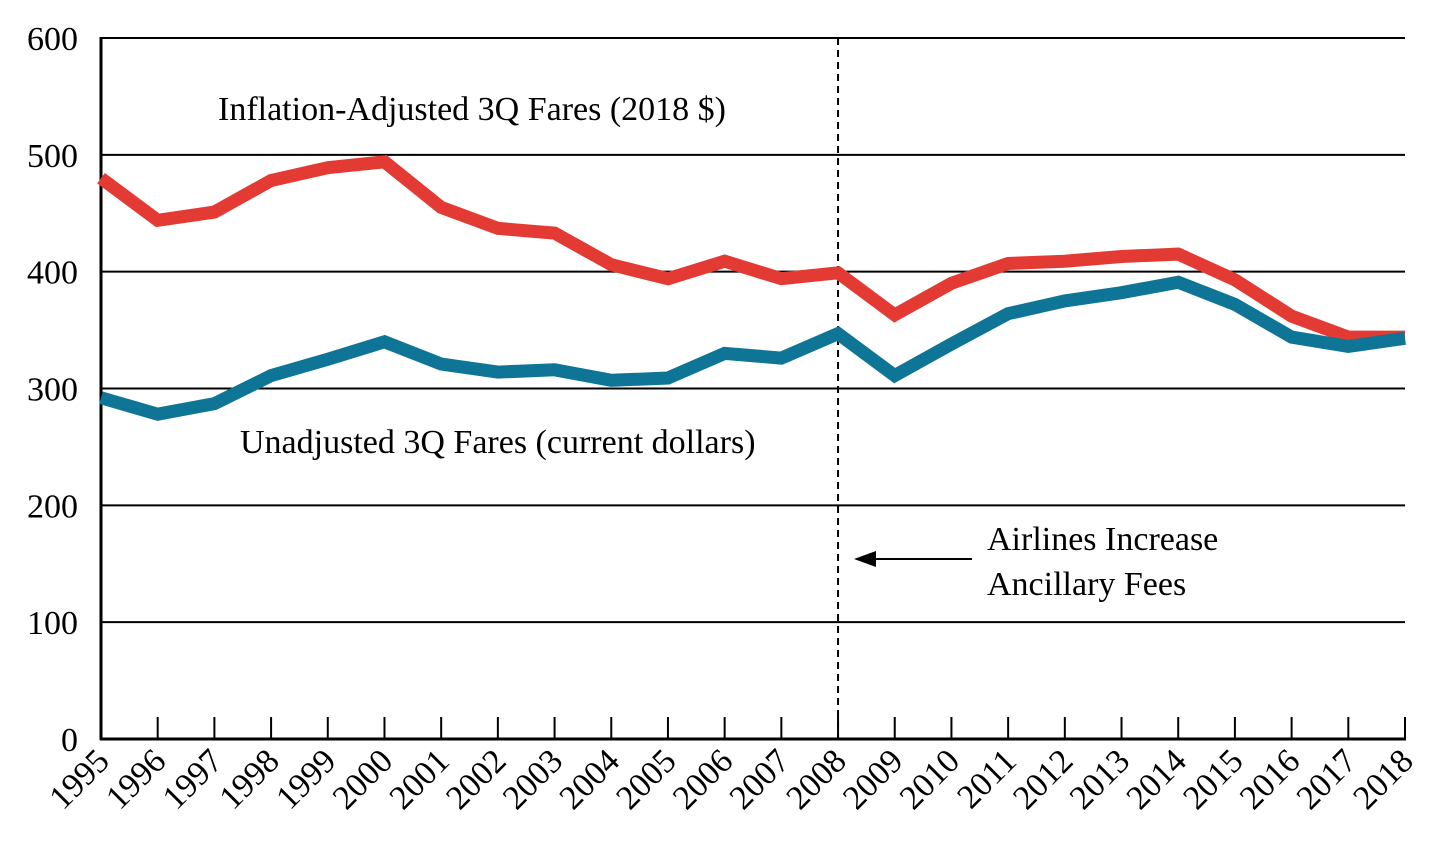  What do you see at coordinates (52, 39) in the screenshot?
I see `y-tick-label-600: 600` at bounding box center [52, 39].